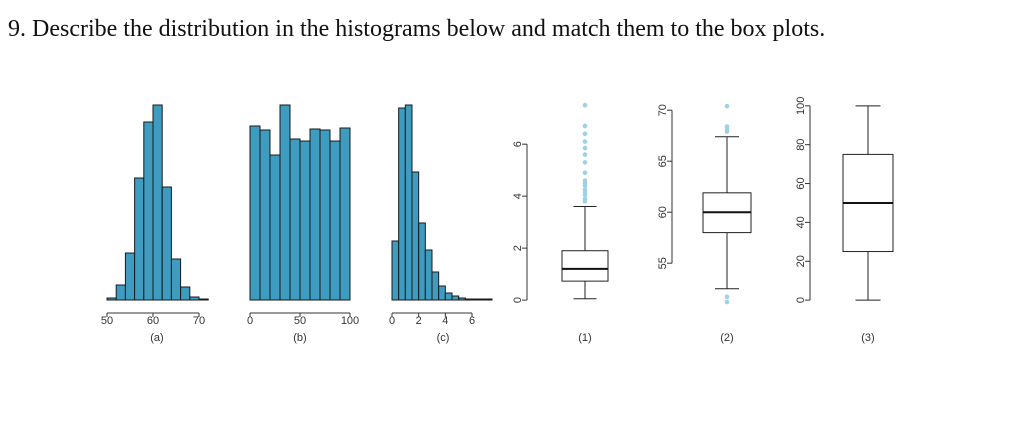  What do you see at coordinates (350, 321) in the screenshot?
I see `x-tick-label: 100` at bounding box center [350, 321].